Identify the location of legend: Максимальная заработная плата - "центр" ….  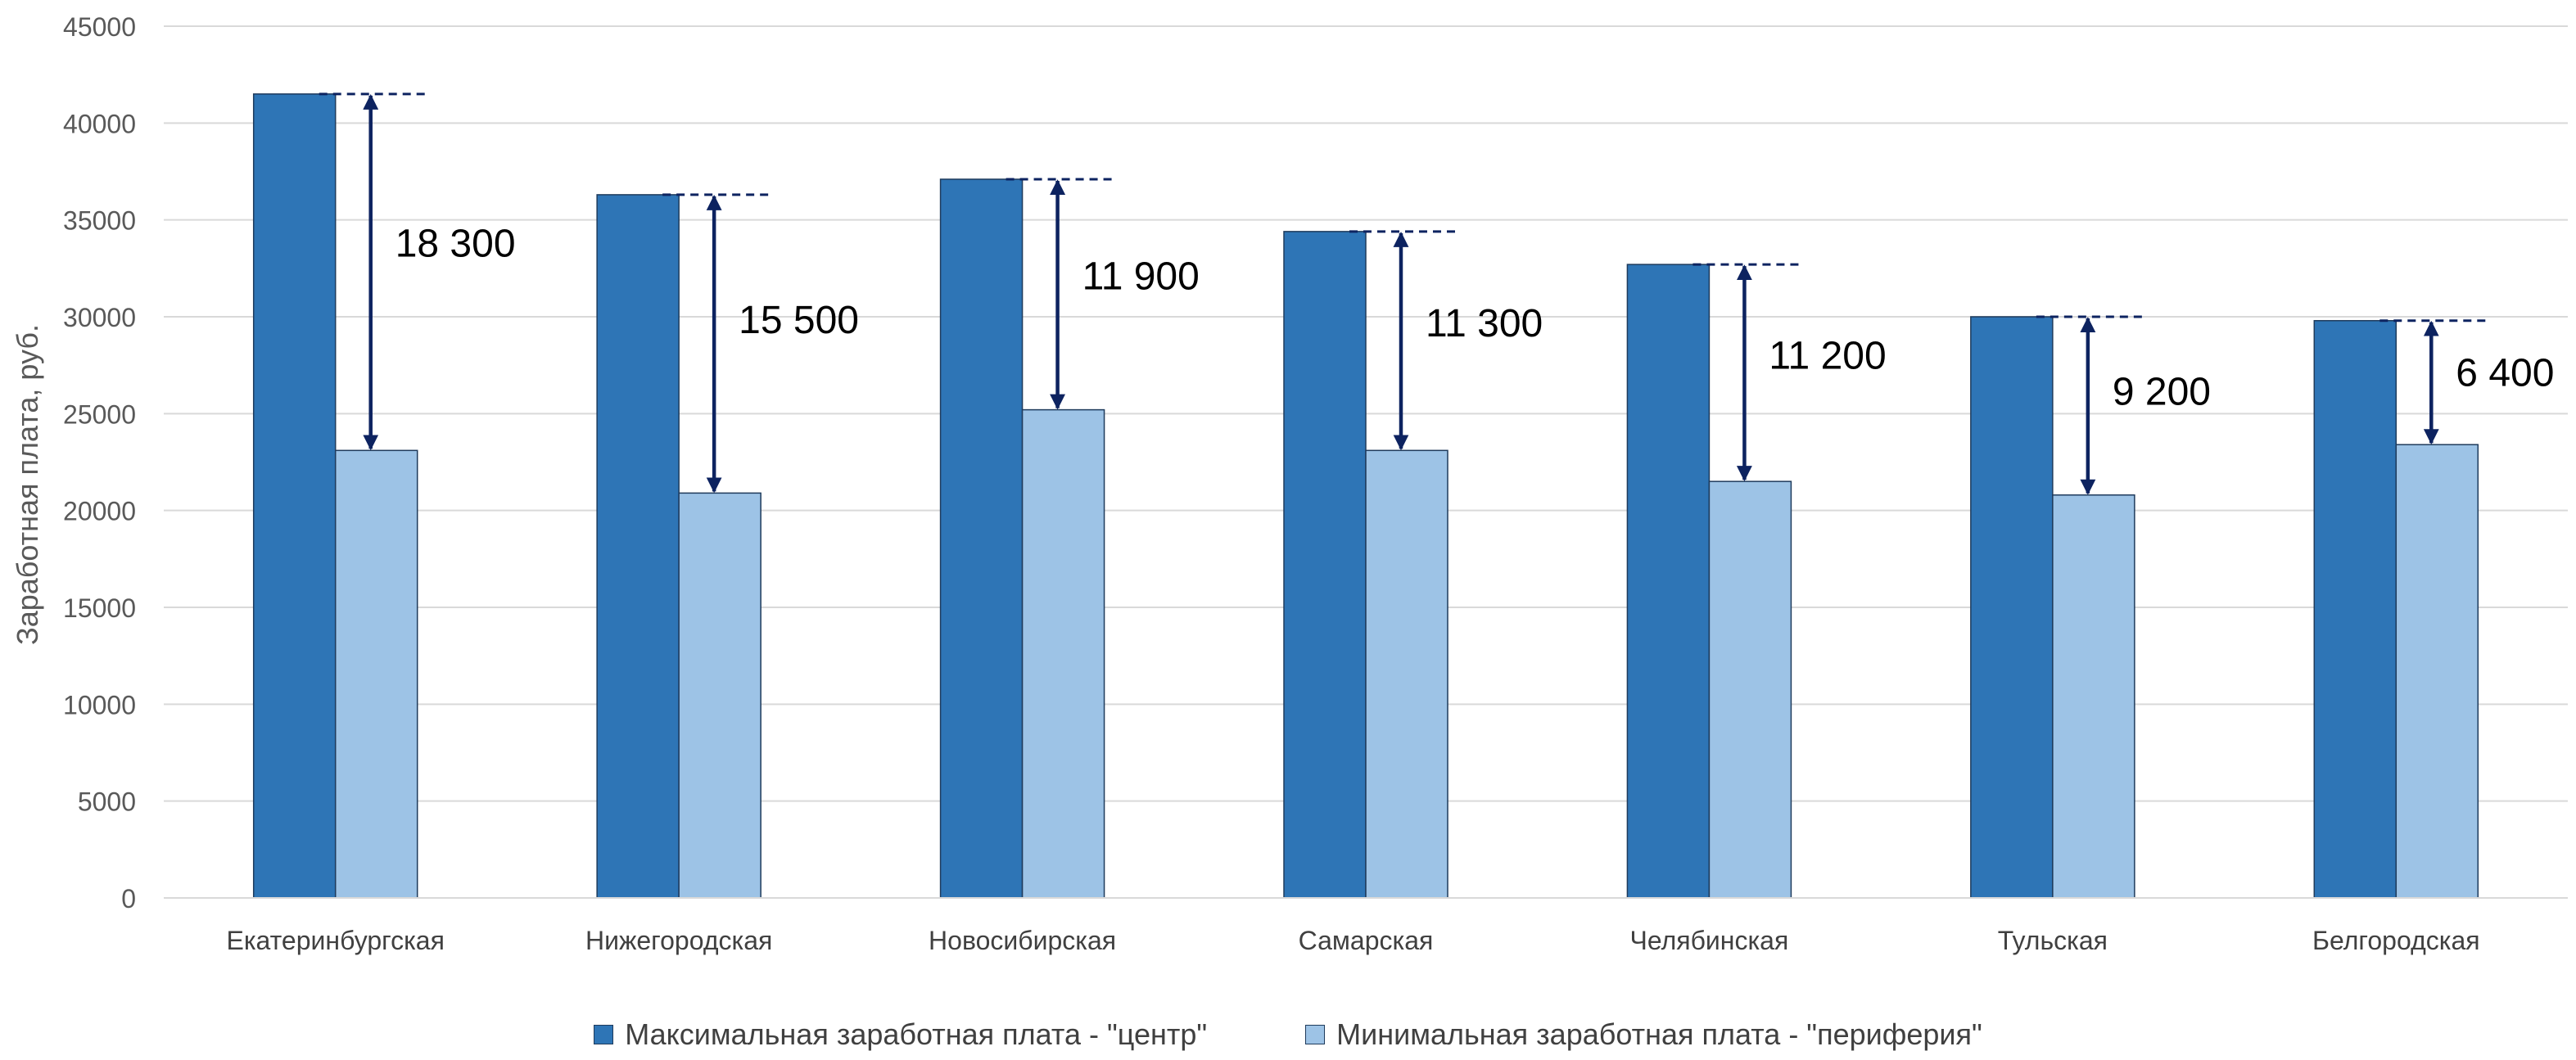
(1288, 1034).